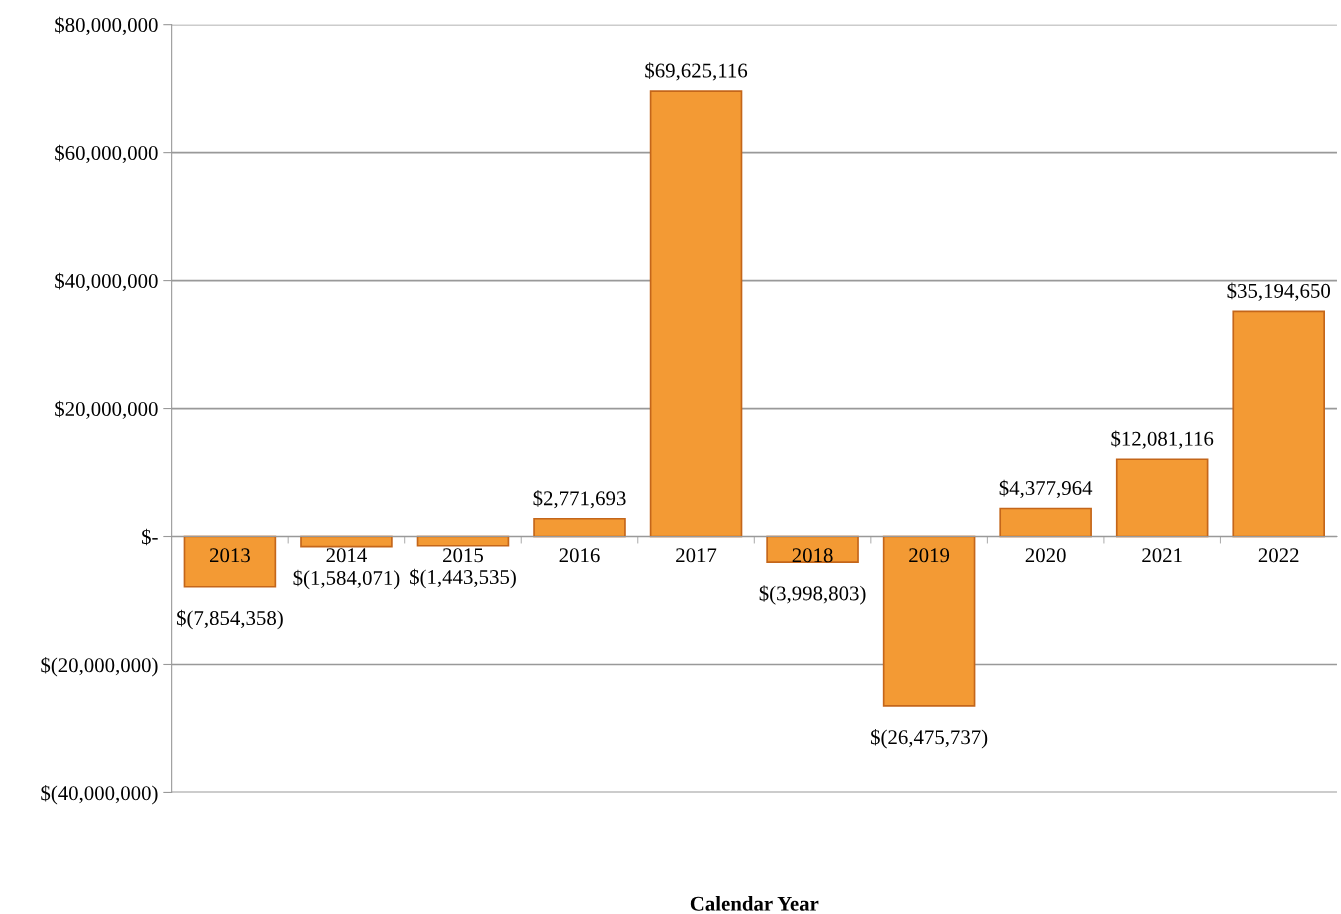 The width and height of the screenshot is (1341, 914). I want to click on x-tick-label: 2022, so click(1278, 555).